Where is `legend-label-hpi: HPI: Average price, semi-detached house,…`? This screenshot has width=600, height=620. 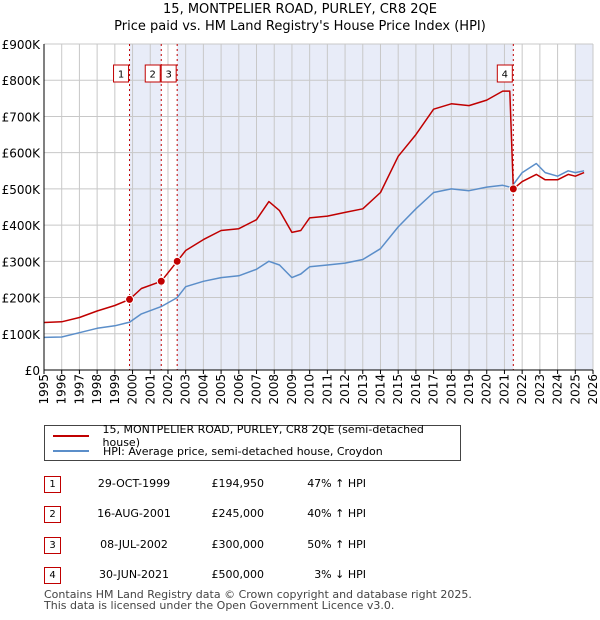
legend-label-hpi: HPI: Average price, semi-detached house,… is located at coordinates (243, 451).